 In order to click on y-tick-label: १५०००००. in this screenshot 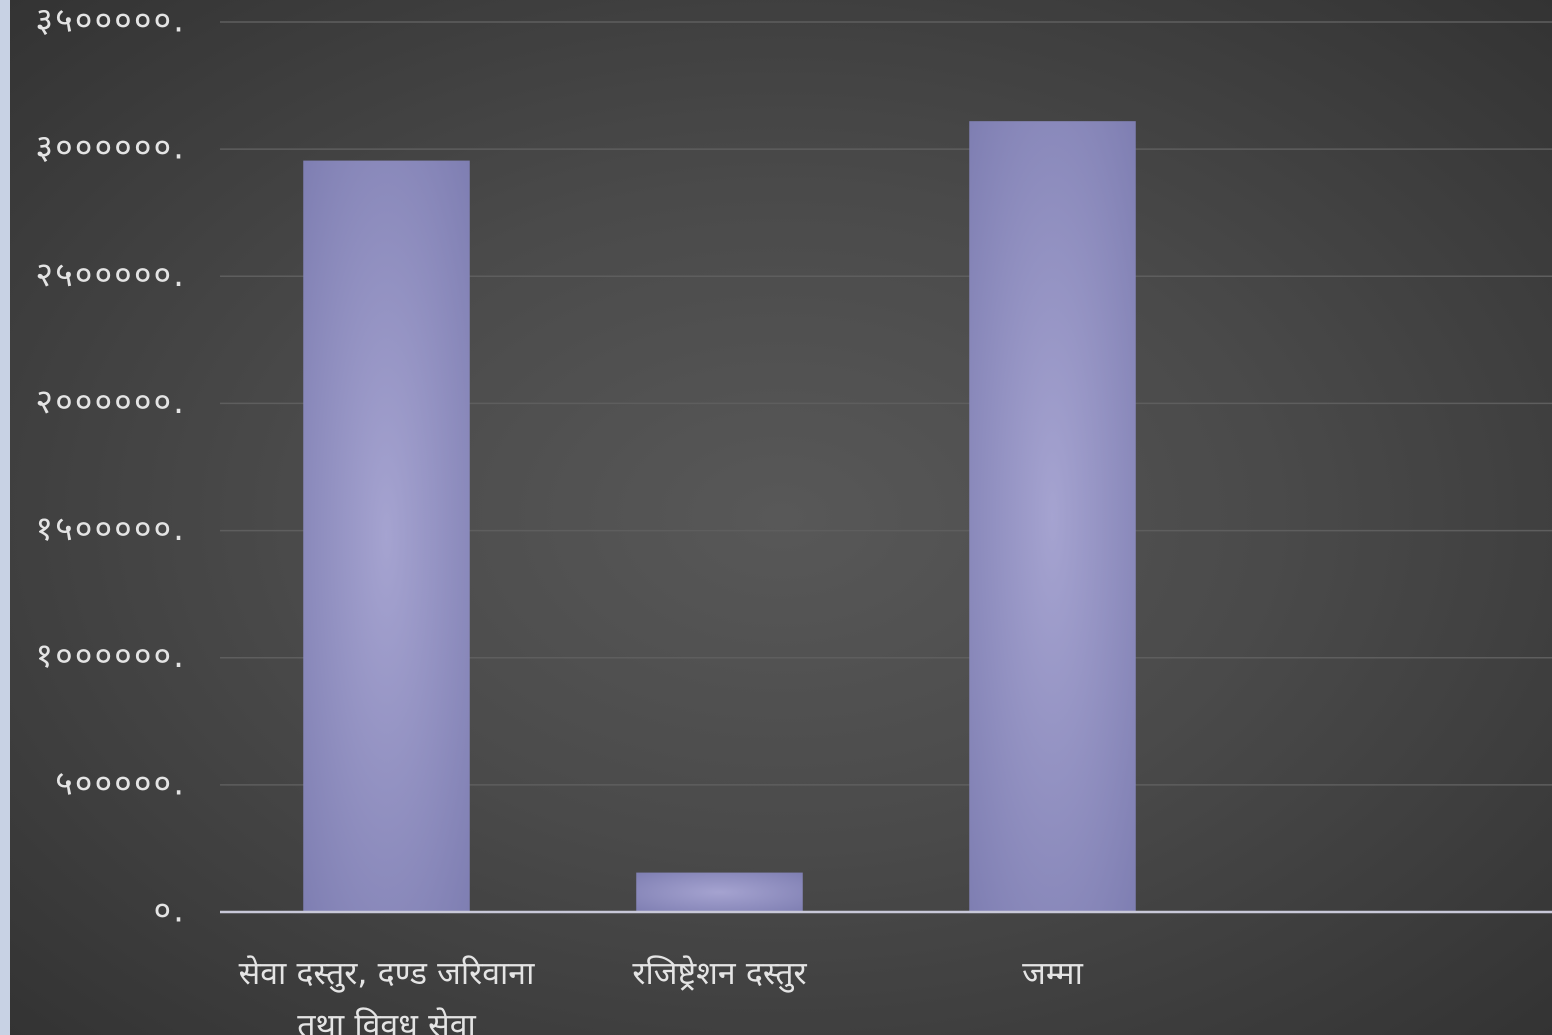, I will do `click(110, 529)`.